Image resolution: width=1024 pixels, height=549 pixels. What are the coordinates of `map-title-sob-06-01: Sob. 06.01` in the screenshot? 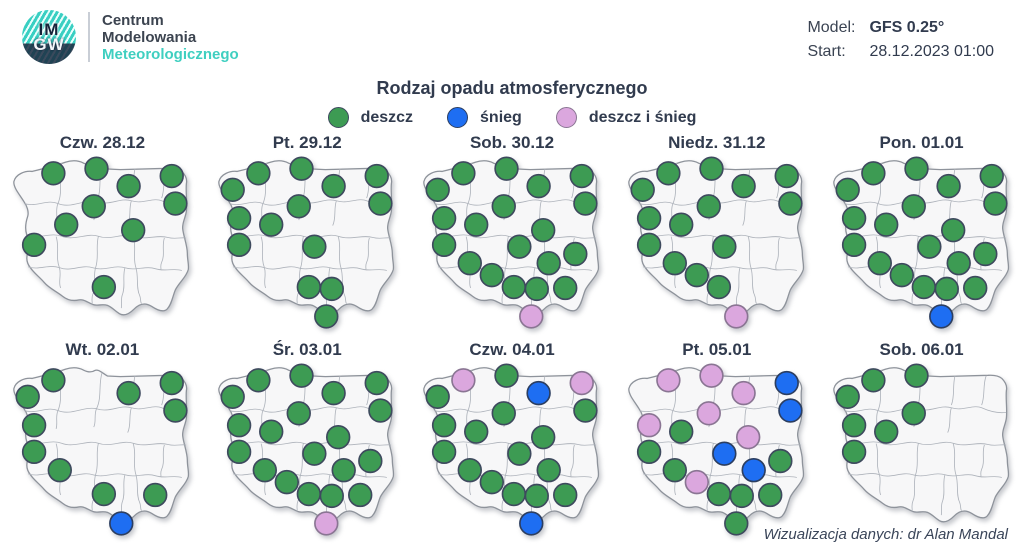 It's located at (921, 349).